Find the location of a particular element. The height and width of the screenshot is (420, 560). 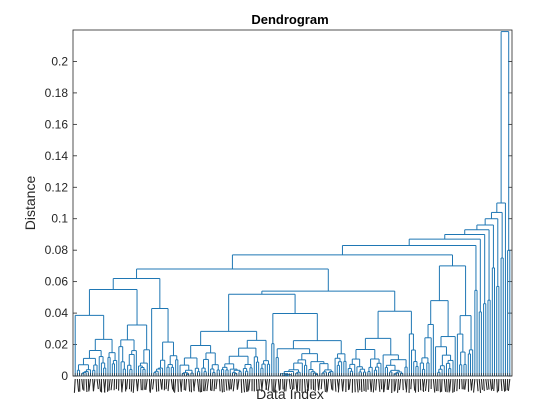

y-tick-label: 0.2 is located at coordinates (59, 61).